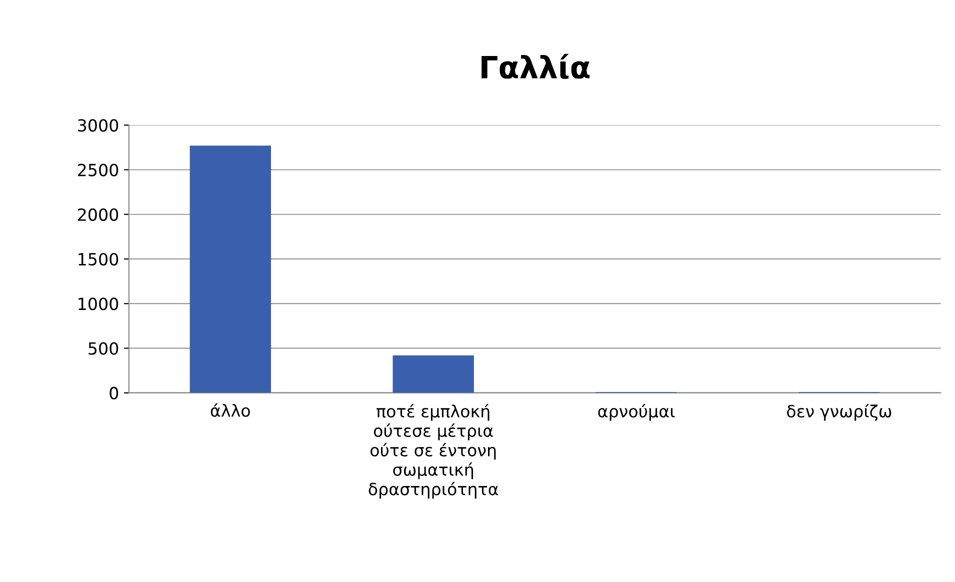 The image size is (955, 582). I want to click on y-tick-label: 0, so click(114, 393).